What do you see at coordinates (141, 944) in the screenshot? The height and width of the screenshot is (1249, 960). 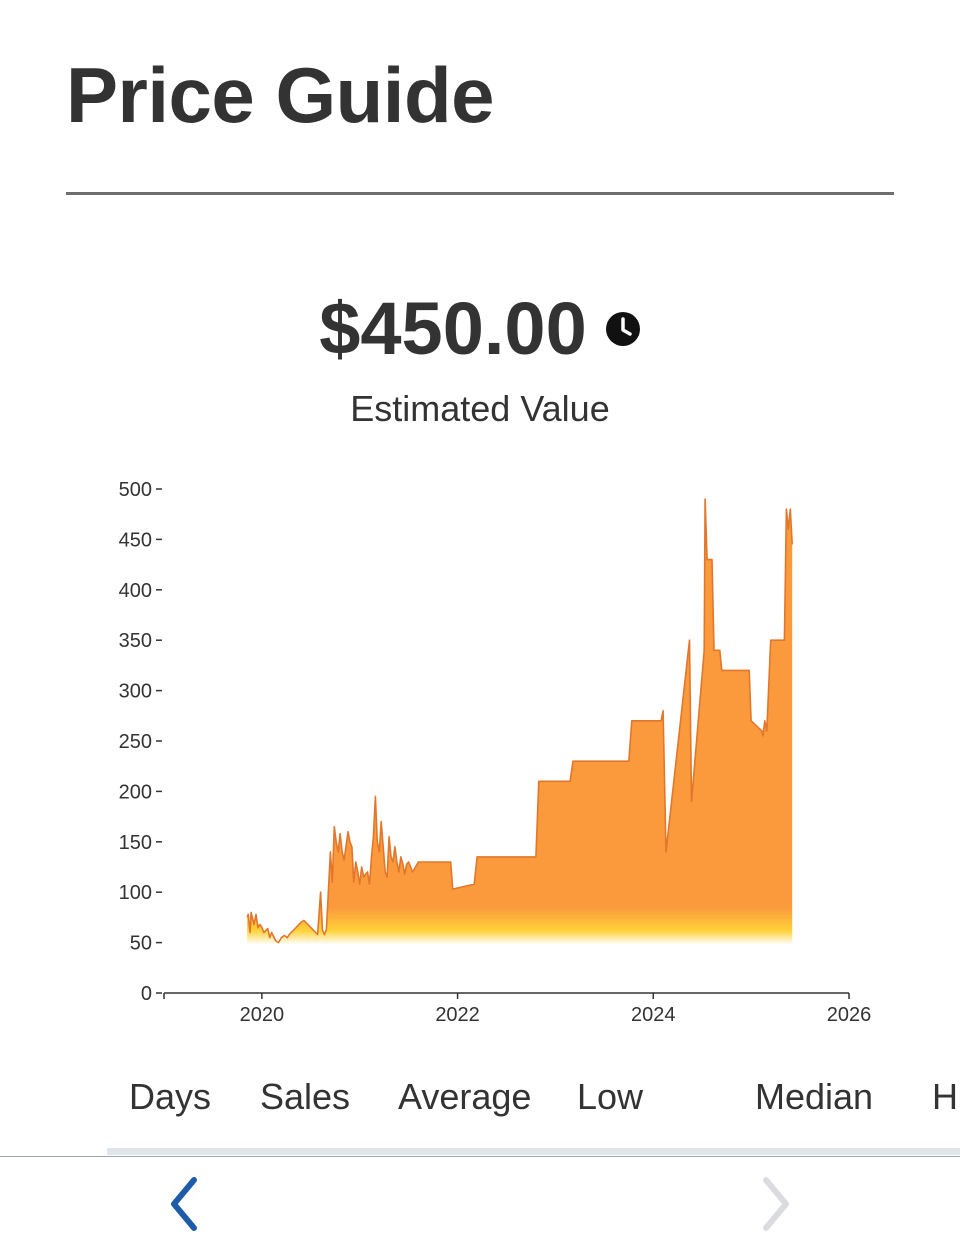 I see `y-tick-label: 50` at bounding box center [141, 944].